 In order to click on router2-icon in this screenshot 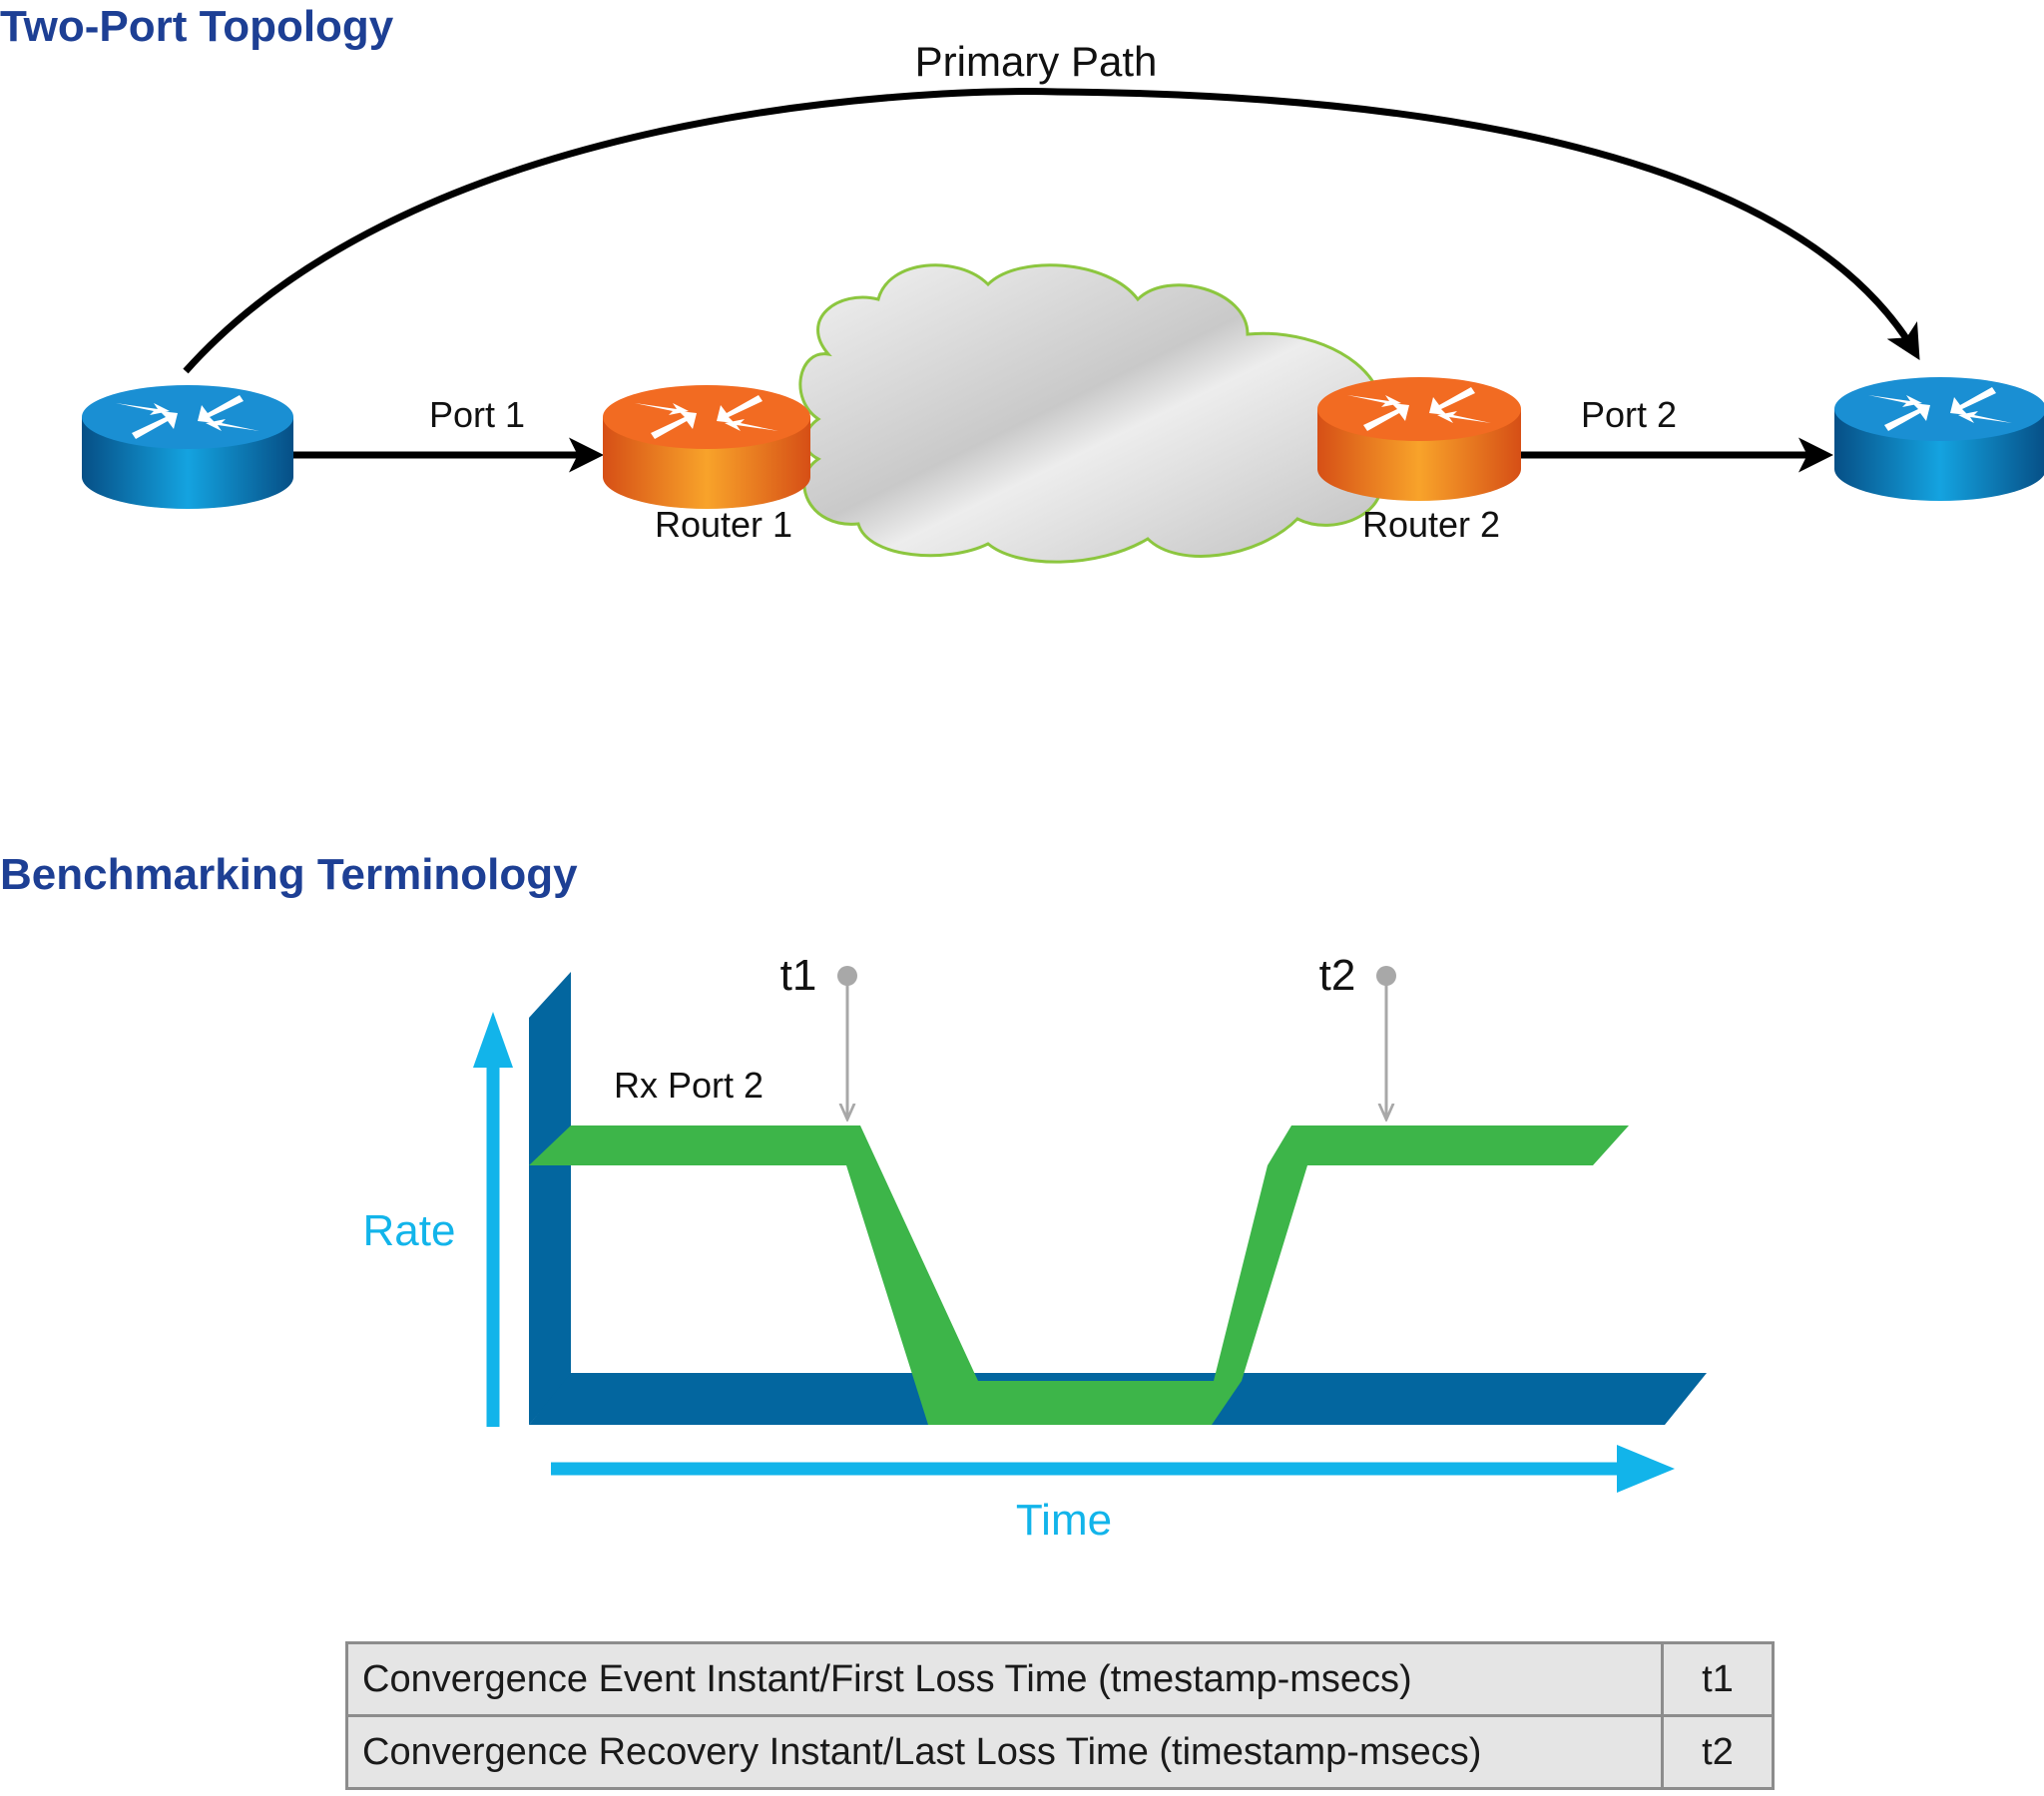, I will do `click(1419, 439)`.